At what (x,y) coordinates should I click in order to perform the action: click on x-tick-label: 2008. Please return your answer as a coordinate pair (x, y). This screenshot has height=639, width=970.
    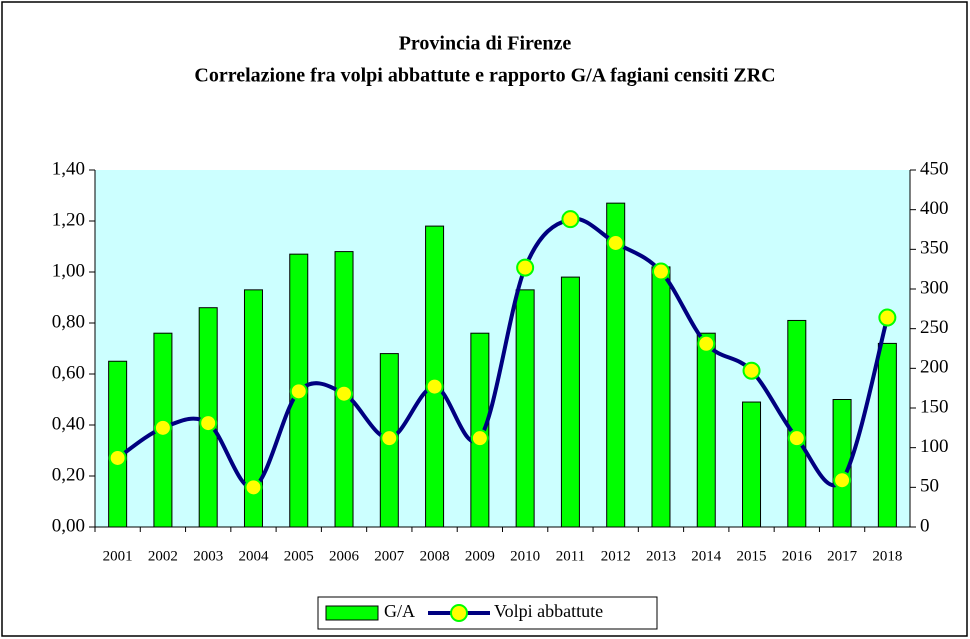
    Looking at the image, I should click on (435, 556).